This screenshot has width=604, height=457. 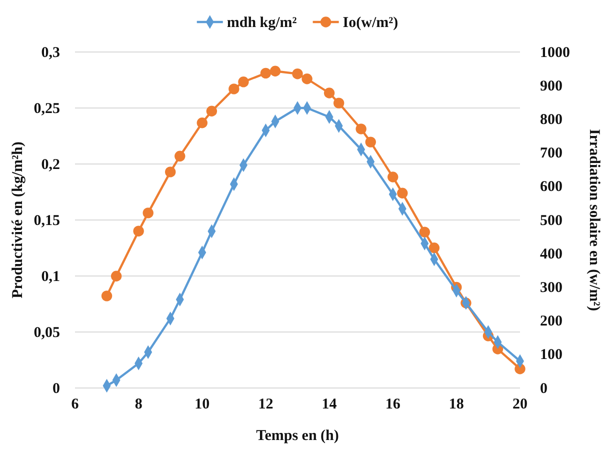 What do you see at coordinates (297, 436) in the screenshot?
I see `x-axis-title: Temps en (h)` at bounding box center [297, 436].